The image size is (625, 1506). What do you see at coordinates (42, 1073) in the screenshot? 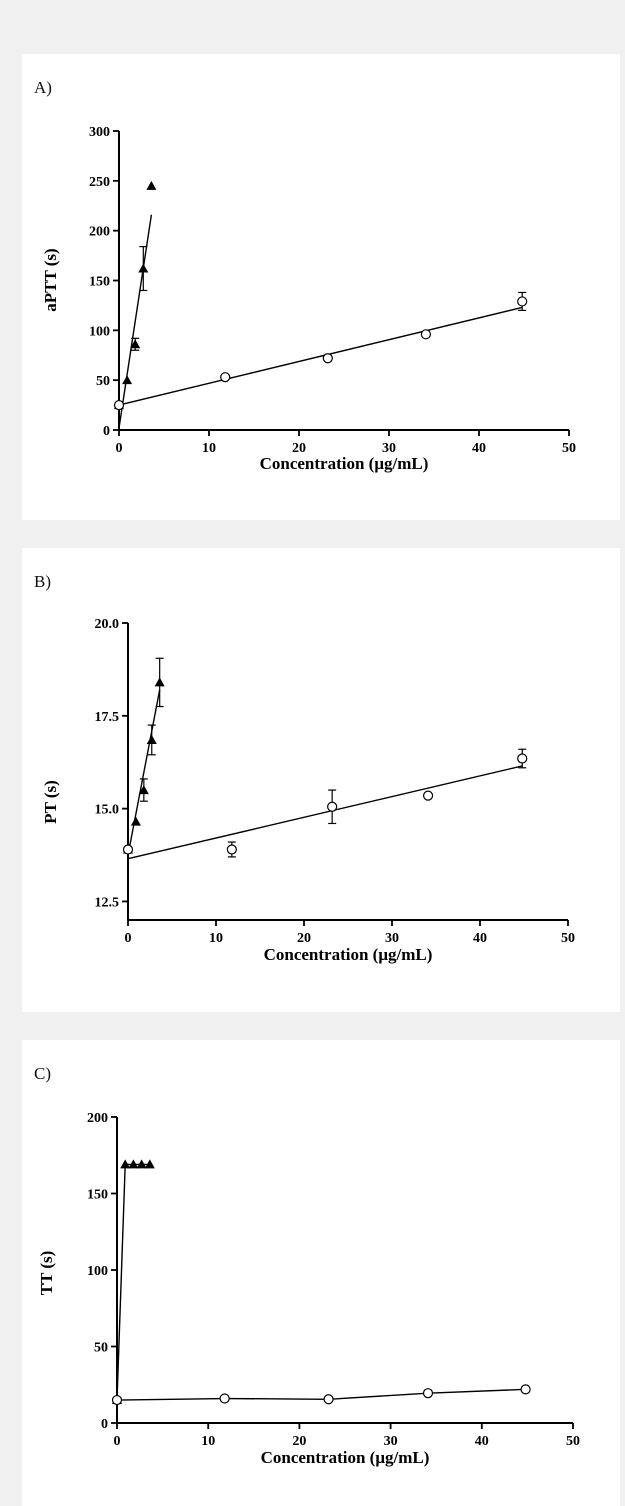
I see `panel-label: C)` at bounding box center [42, 1073].